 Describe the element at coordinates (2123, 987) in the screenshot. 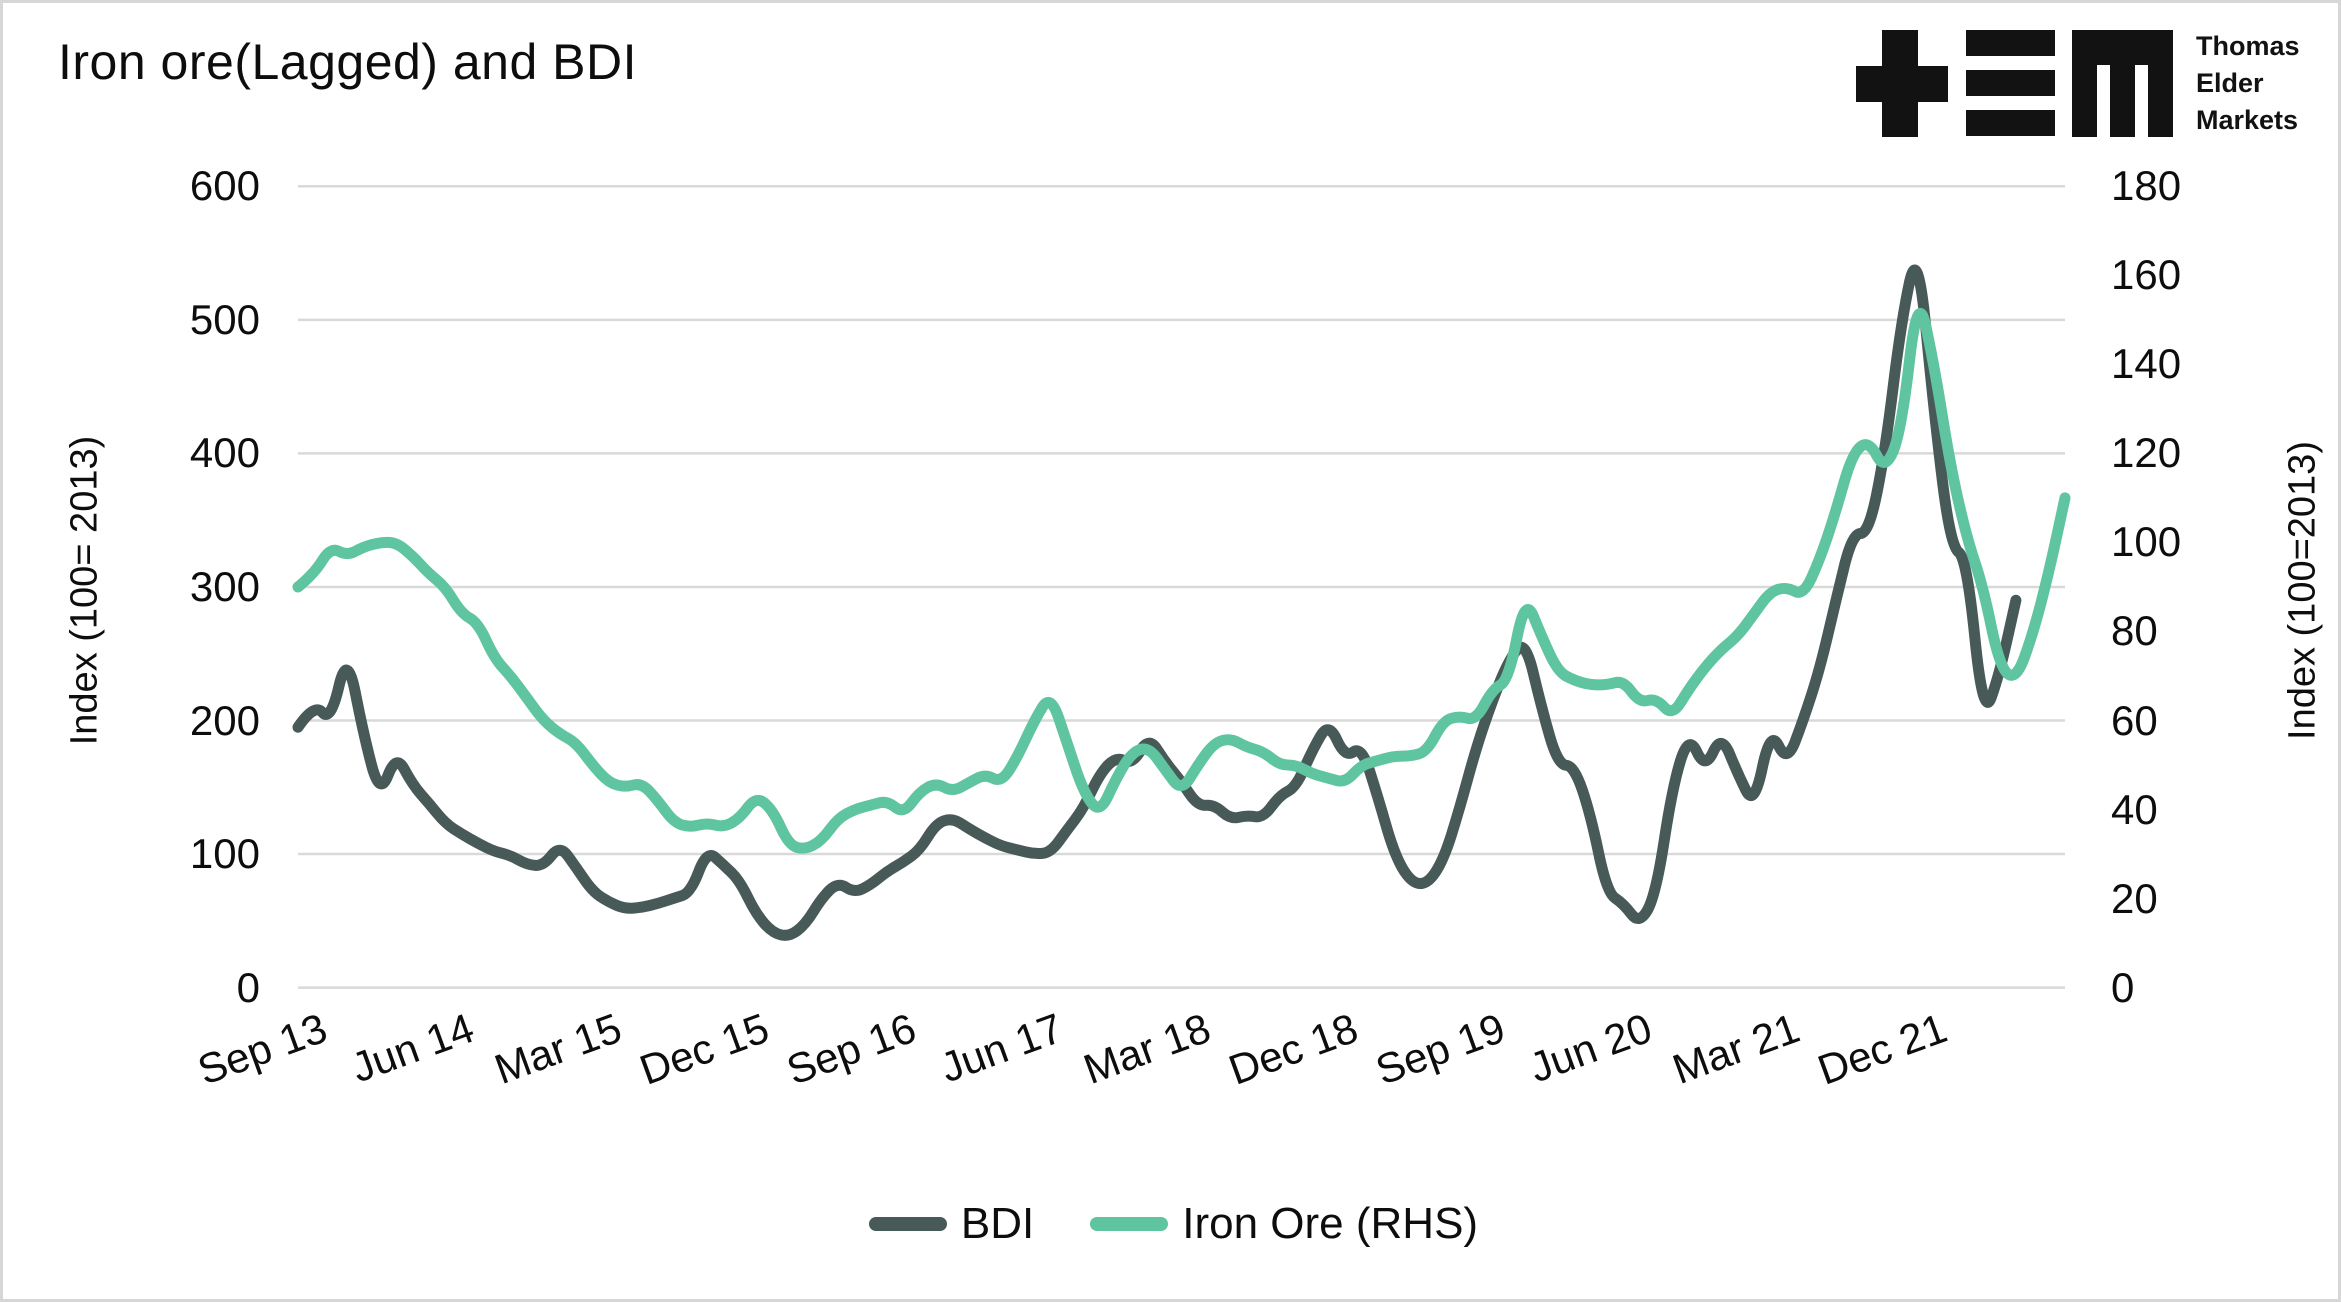

I see `right-tick-label: 0` at that location.